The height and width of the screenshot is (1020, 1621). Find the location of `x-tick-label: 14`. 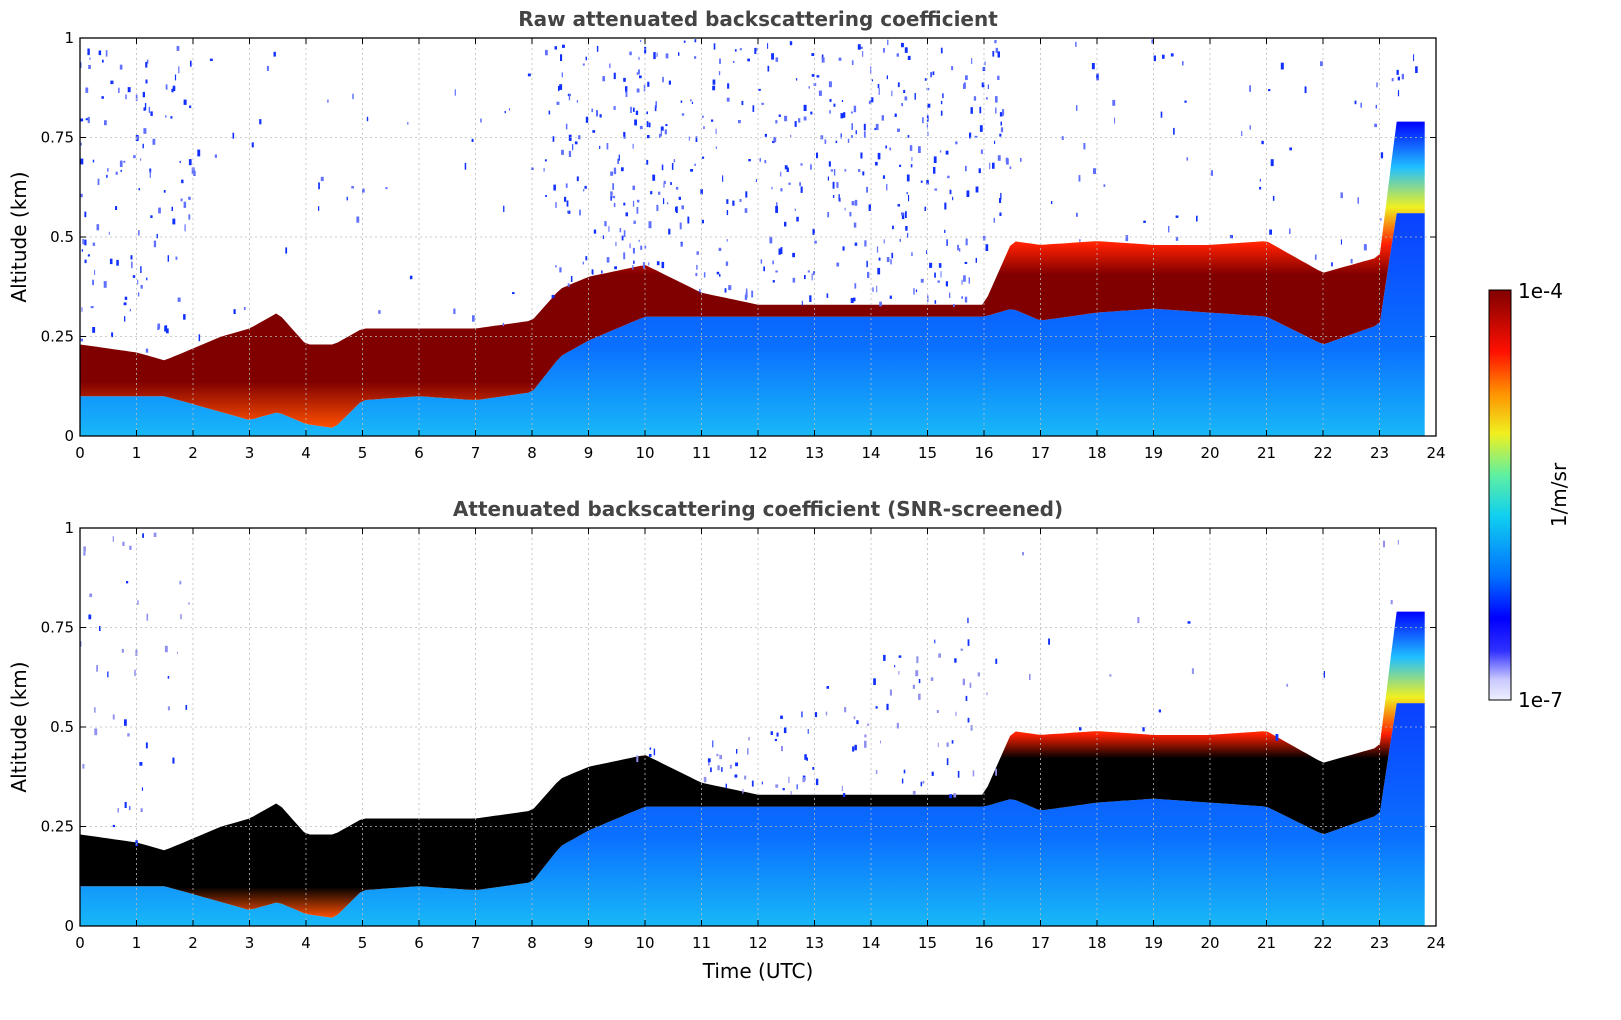

x-tick-label: 14 is located at coordinates (870, 453).